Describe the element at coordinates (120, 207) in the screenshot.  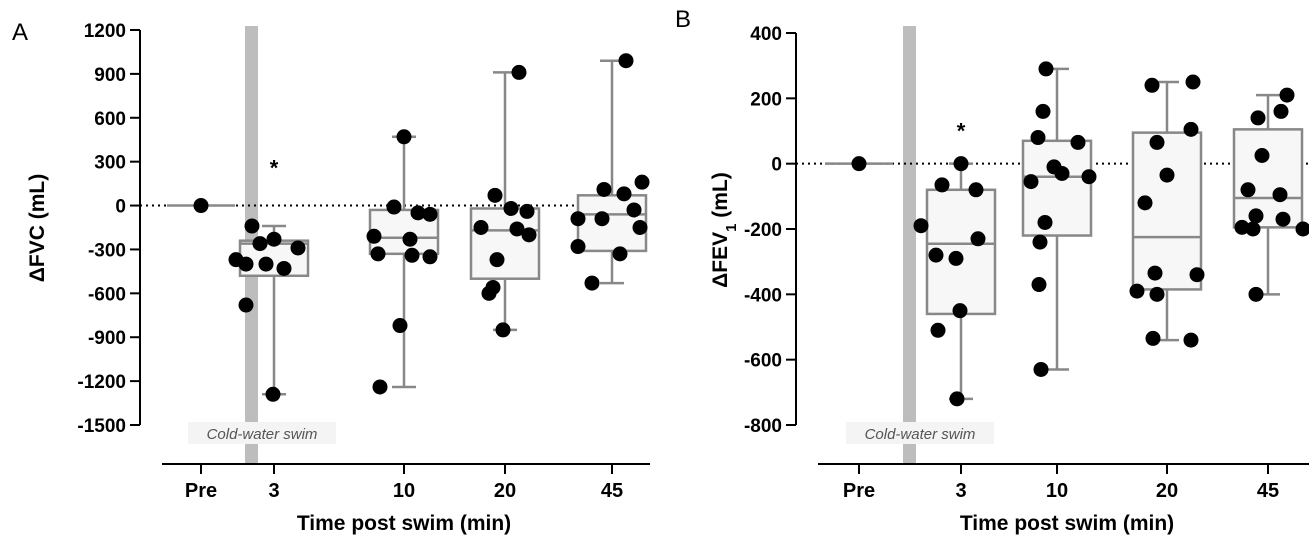
I see `y-tick-label: 0` at that location.